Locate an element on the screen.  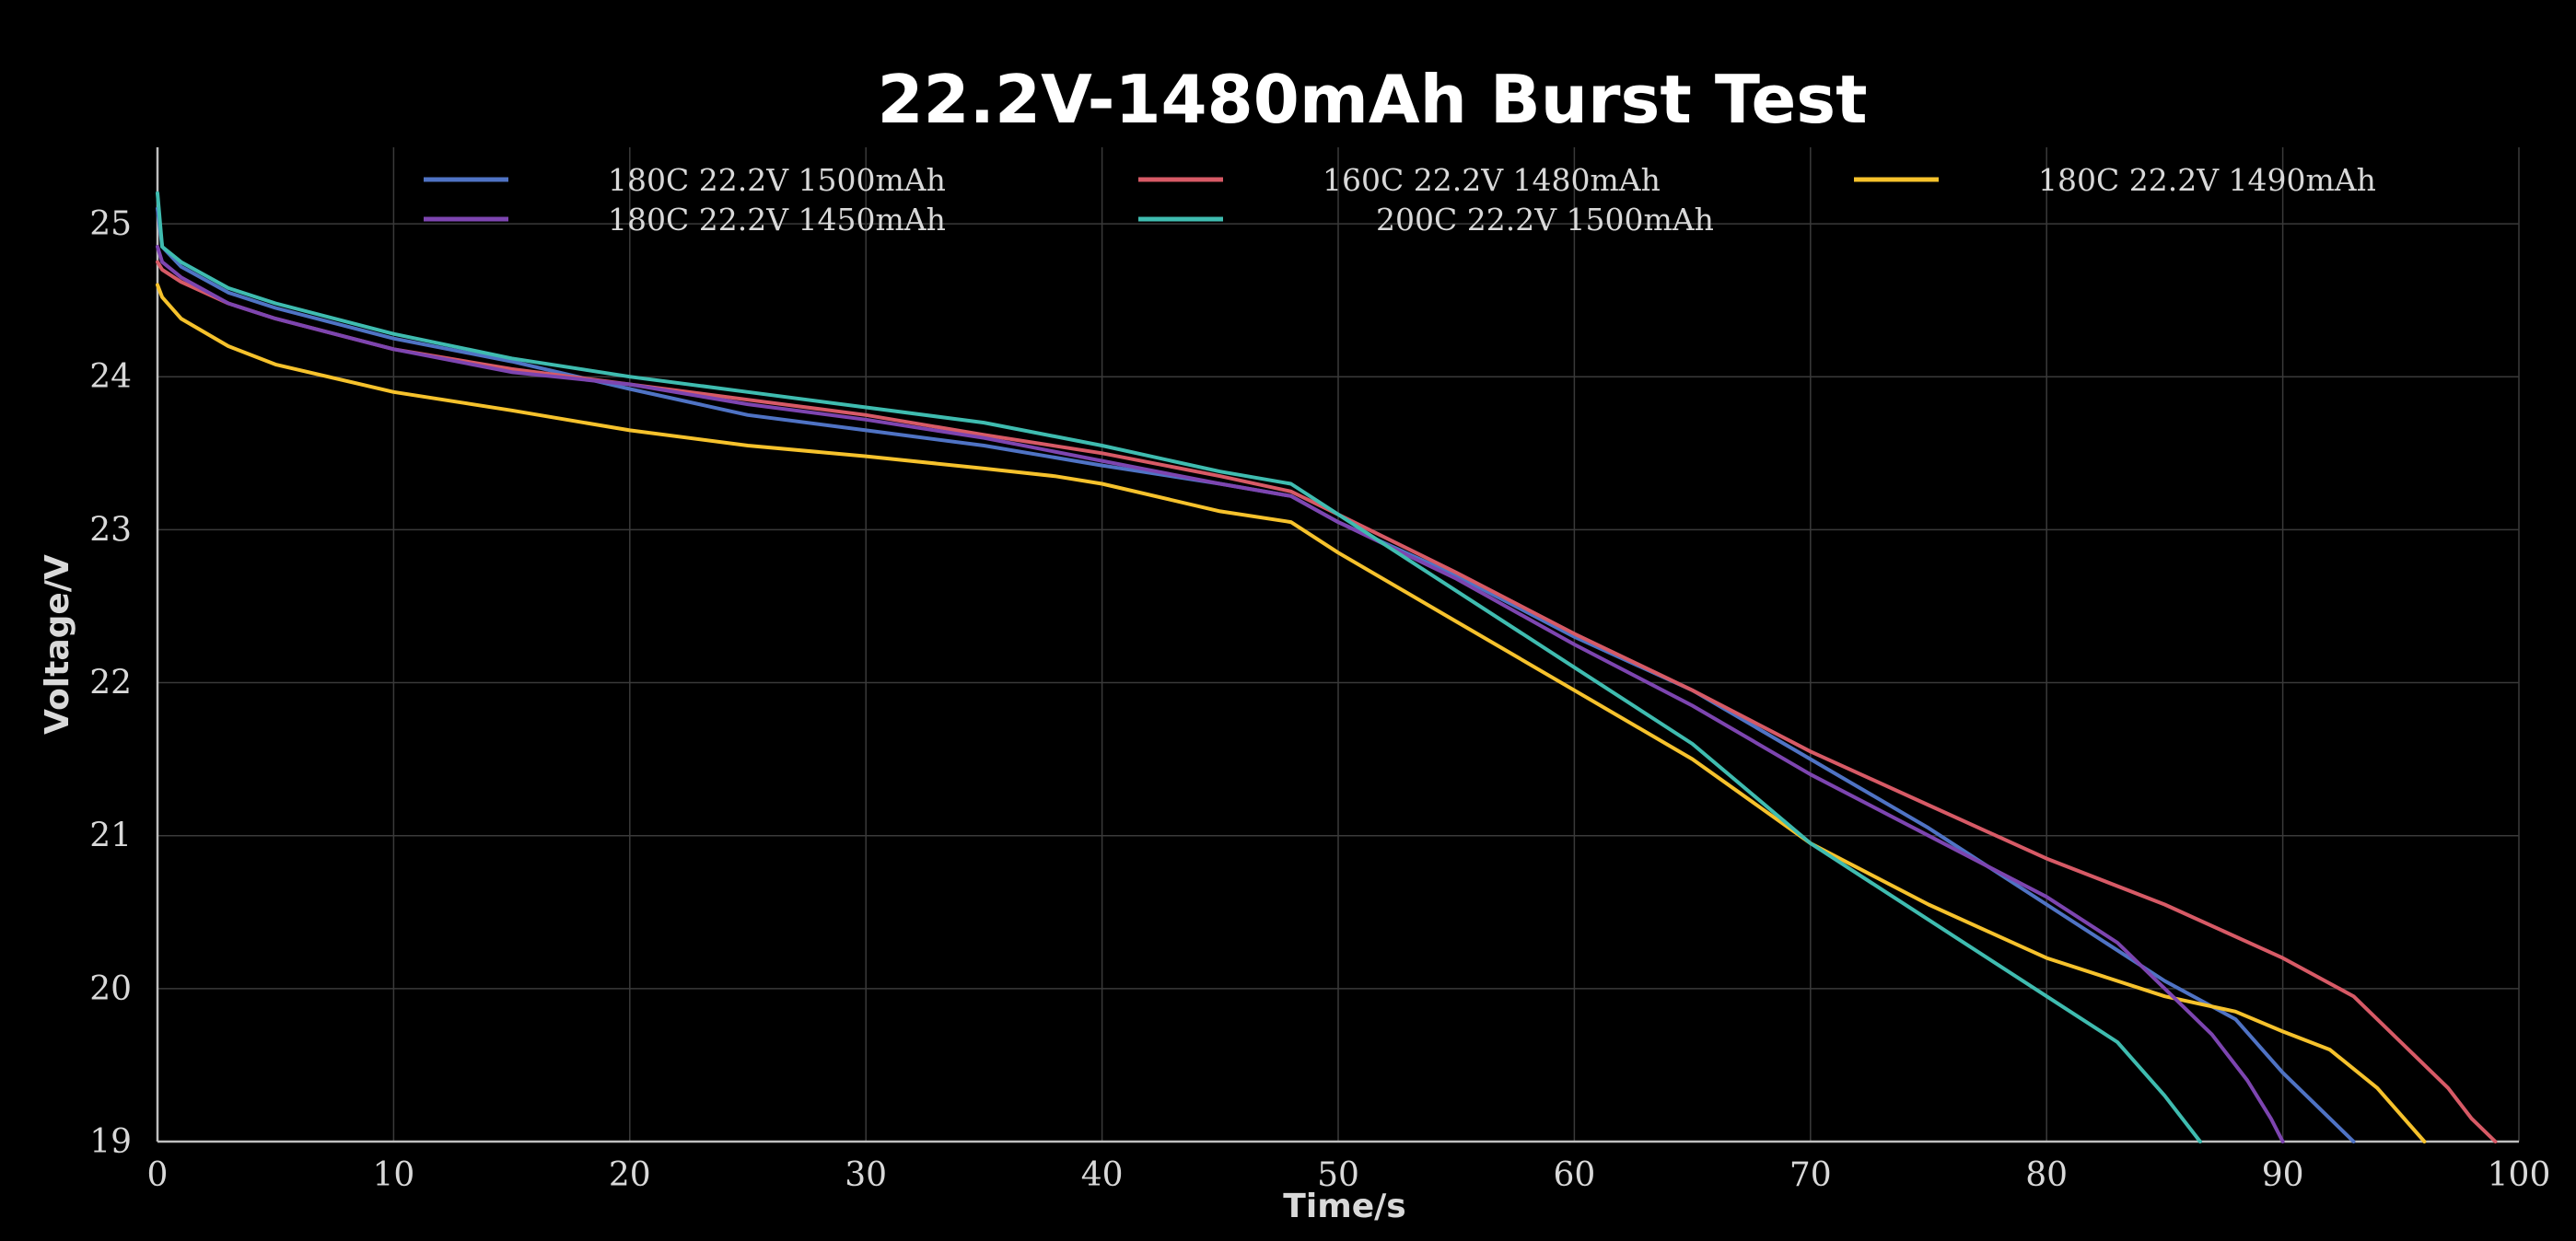
legend-item: 180C 22.2V 1500mAh is located at coordinates (685, 180).